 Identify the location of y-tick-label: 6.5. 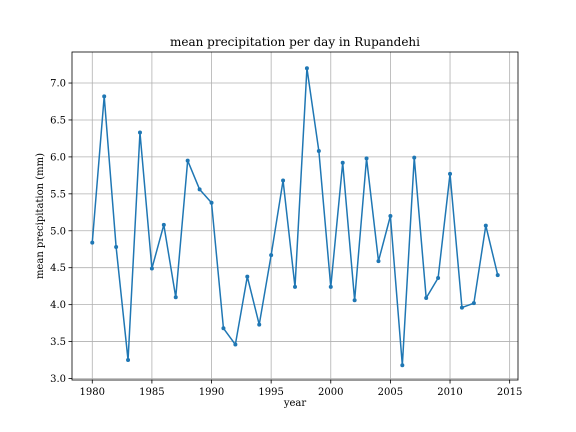
(58, 120).